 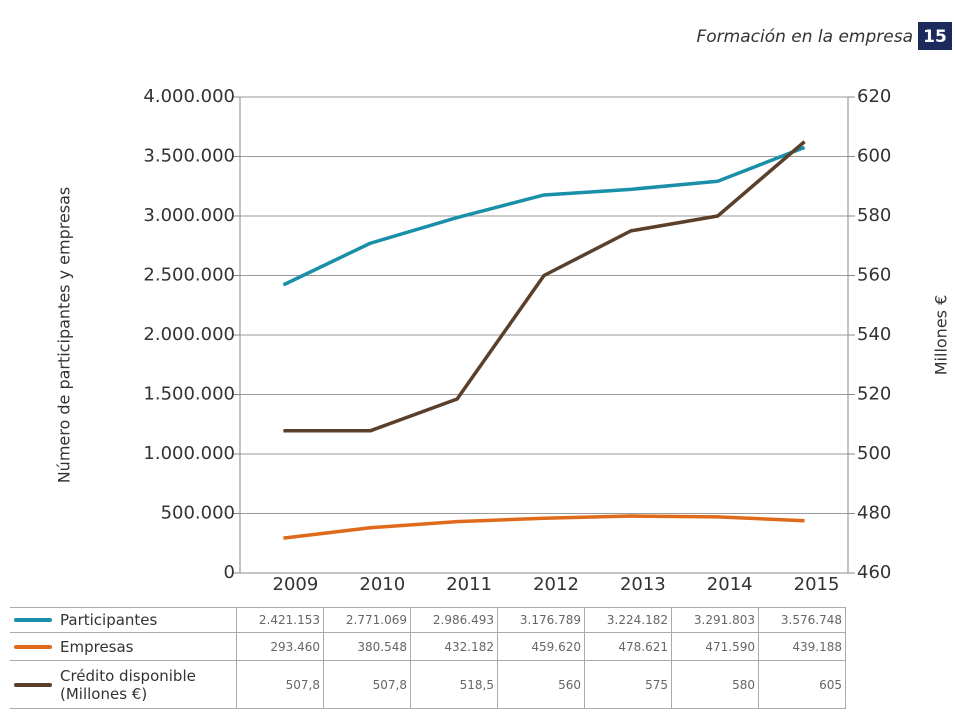 I want to click on y2-tick-label: 480, so click(x=874, y=513).